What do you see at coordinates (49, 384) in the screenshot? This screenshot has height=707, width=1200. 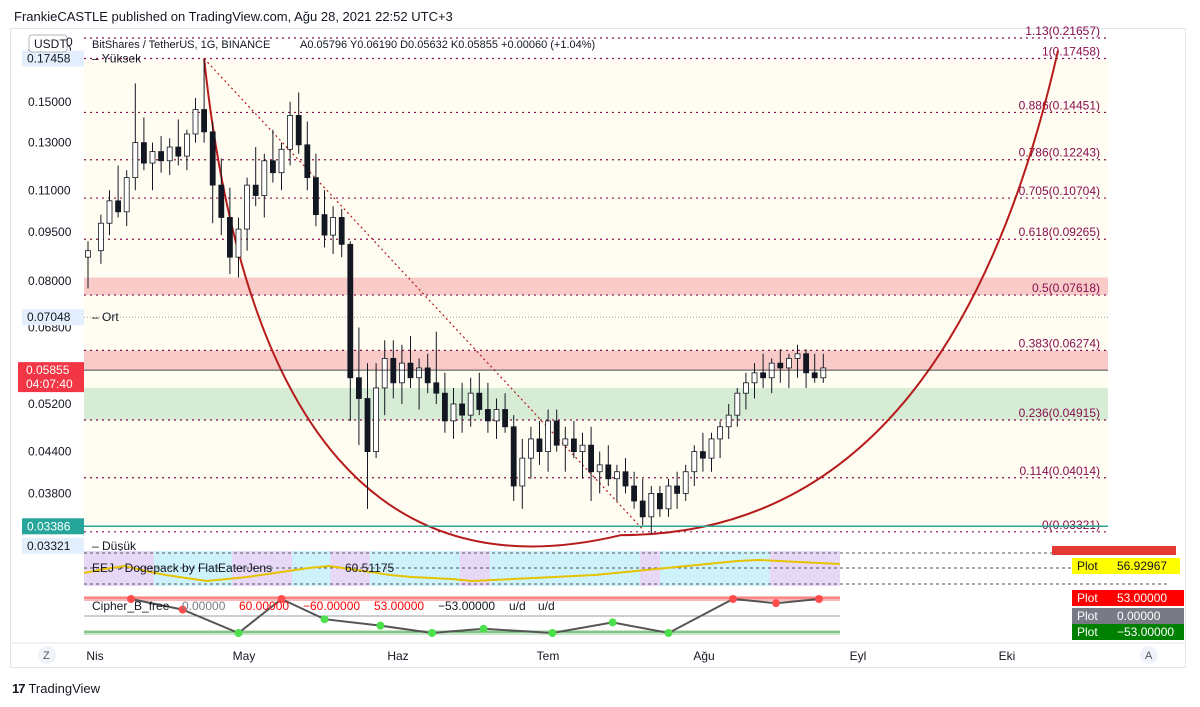 I see `last-price-countdown: 04:07:40` at bounding box center [49, 384].